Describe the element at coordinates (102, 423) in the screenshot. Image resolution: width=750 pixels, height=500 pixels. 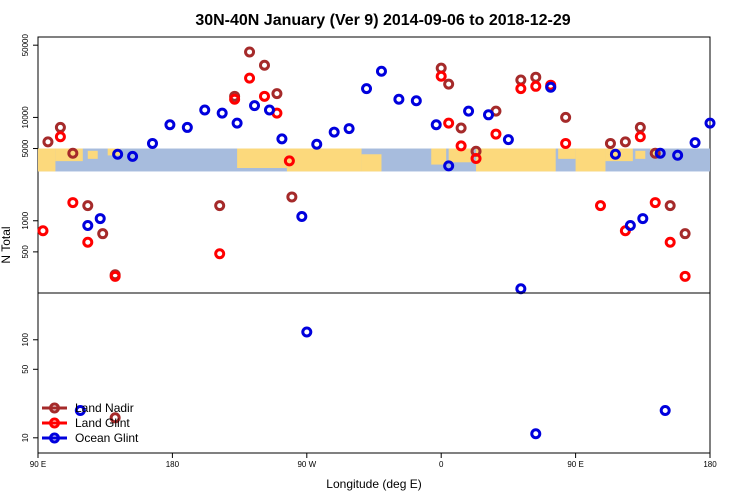
I see `legend-label-land-glint: Land Glint` at that location.